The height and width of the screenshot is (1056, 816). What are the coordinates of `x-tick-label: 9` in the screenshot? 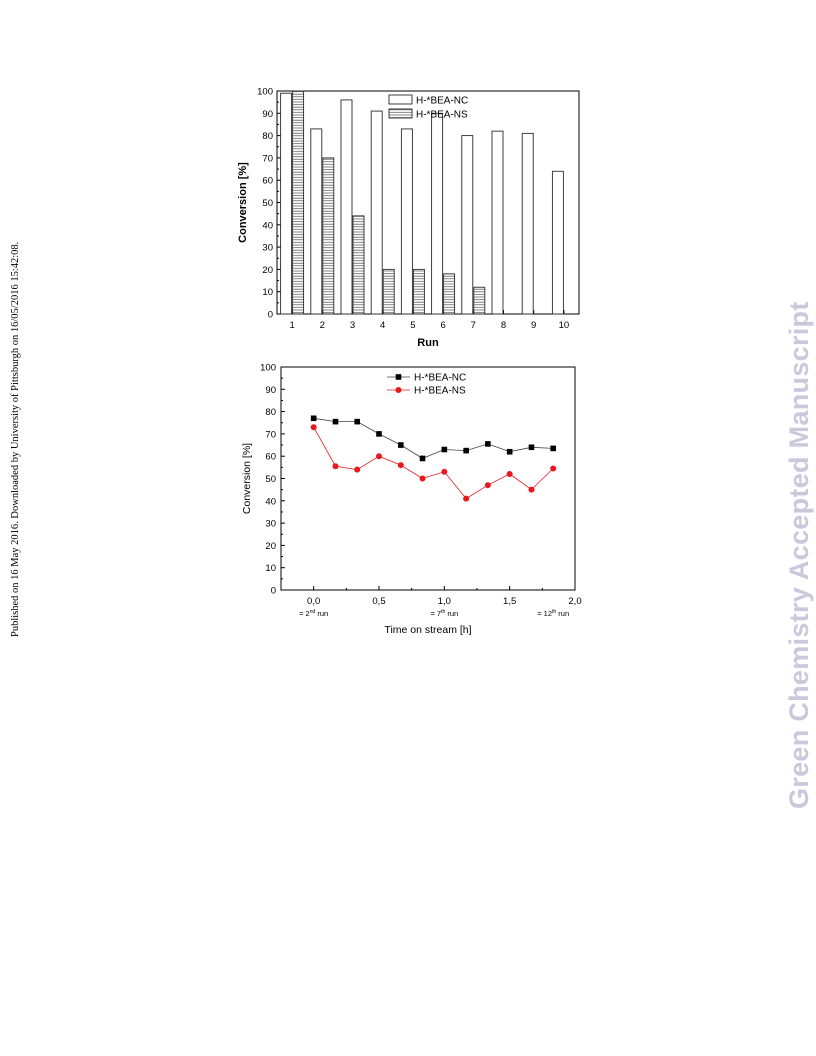 It's located at (533, 325).